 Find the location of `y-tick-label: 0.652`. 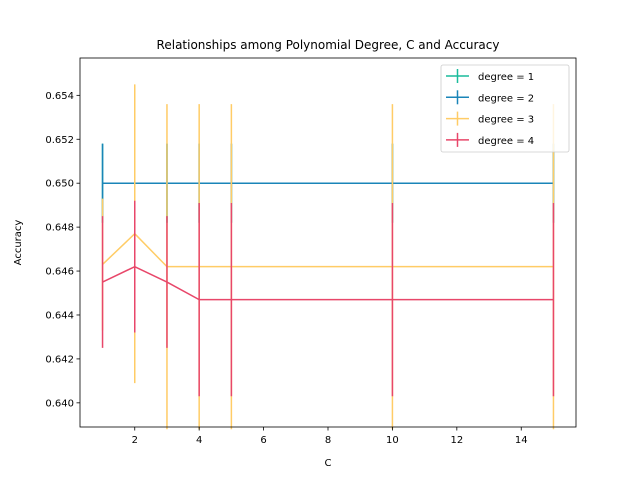

y-tick-label: 0.652 is located at coordinates (59, 140).